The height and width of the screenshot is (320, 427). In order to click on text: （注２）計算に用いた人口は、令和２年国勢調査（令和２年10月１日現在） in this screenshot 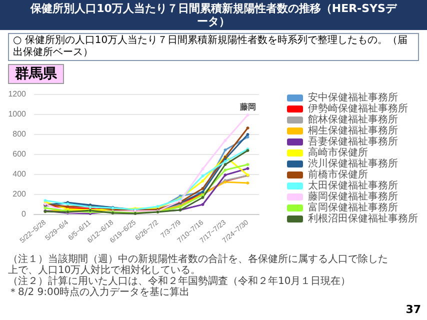, I will do `click(180, 281)`.